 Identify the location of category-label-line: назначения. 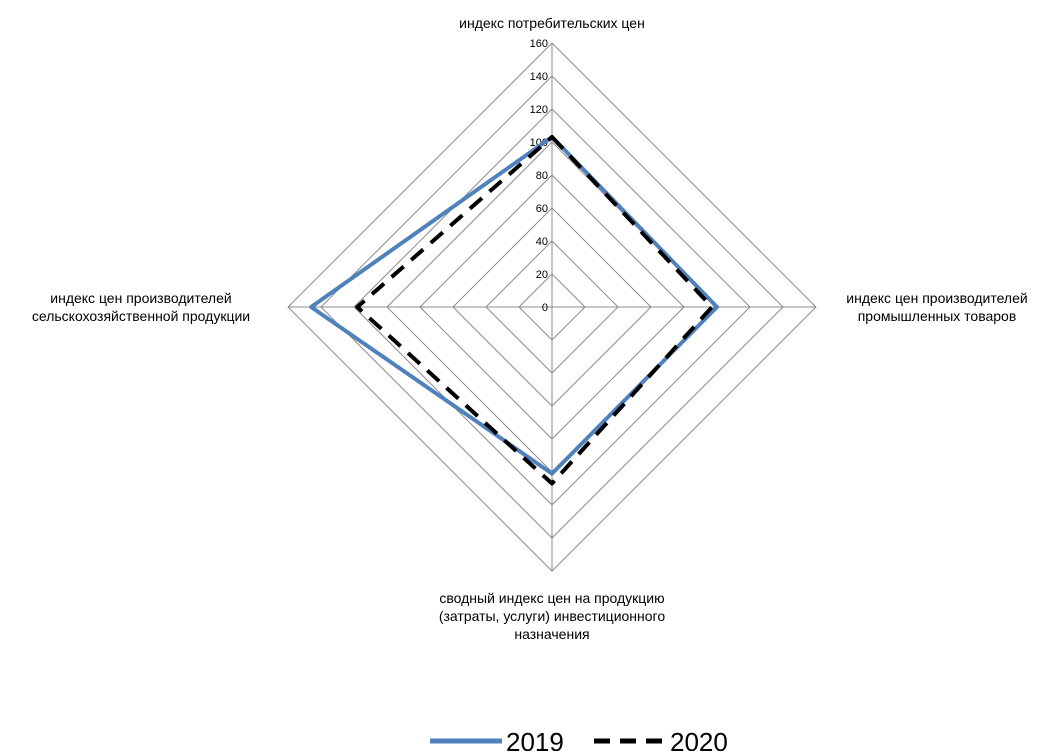
(551, 634).